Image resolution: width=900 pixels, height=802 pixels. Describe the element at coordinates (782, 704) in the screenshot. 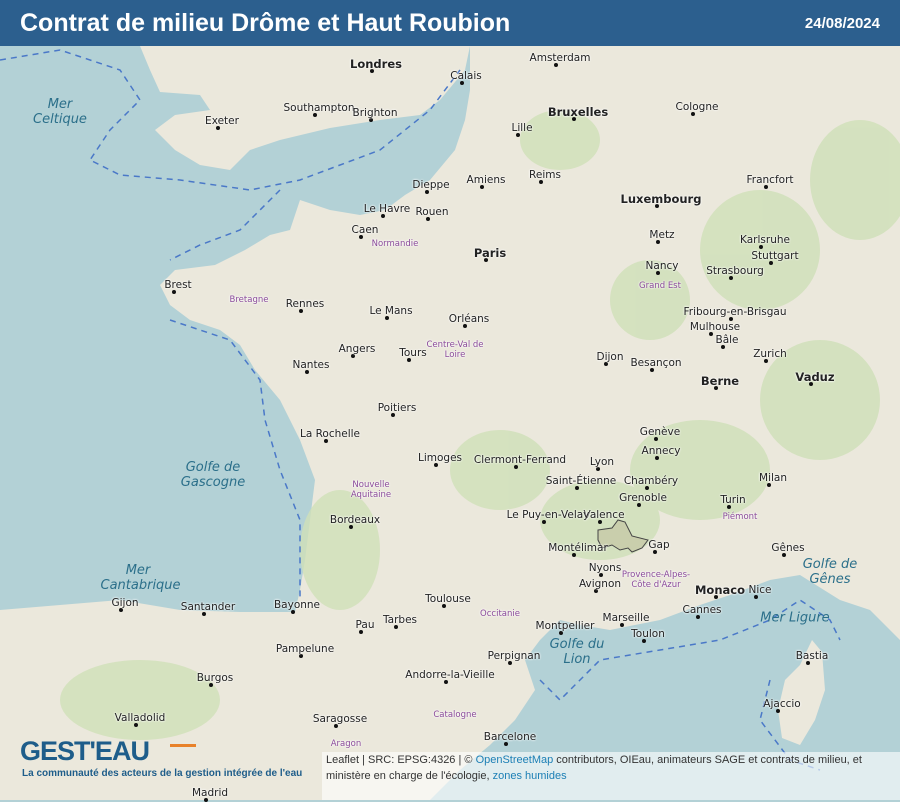

I see `city-label: Ajaccio` at that location.